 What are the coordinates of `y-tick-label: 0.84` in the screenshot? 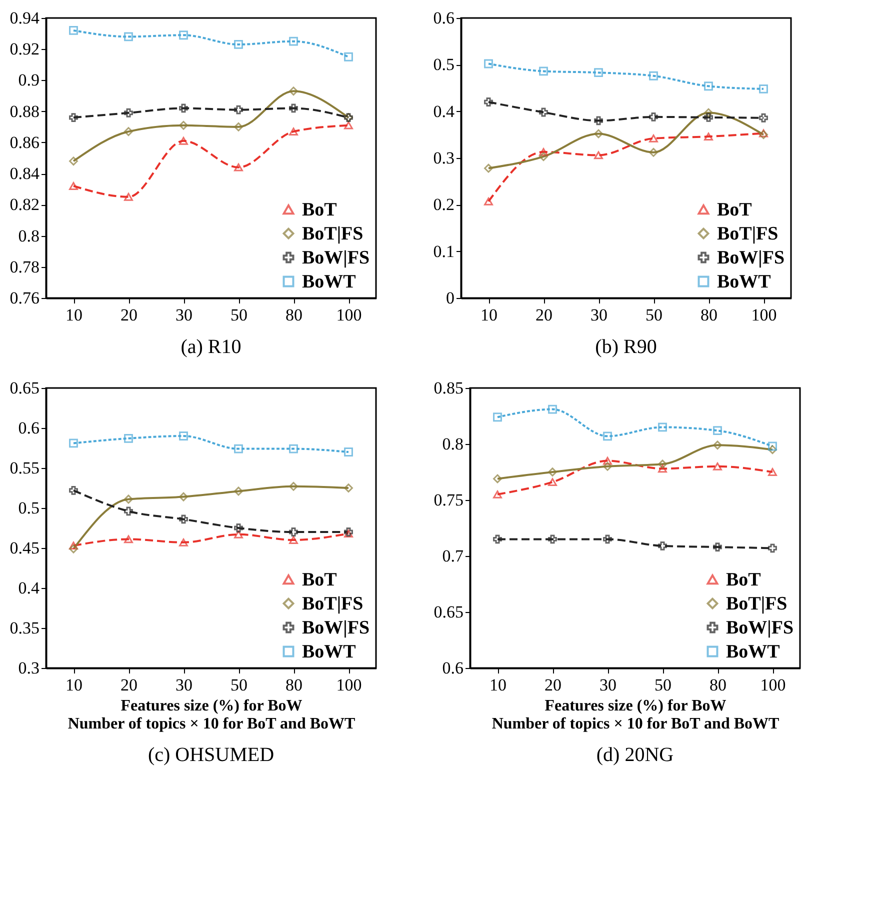 It's located at (25, 174).